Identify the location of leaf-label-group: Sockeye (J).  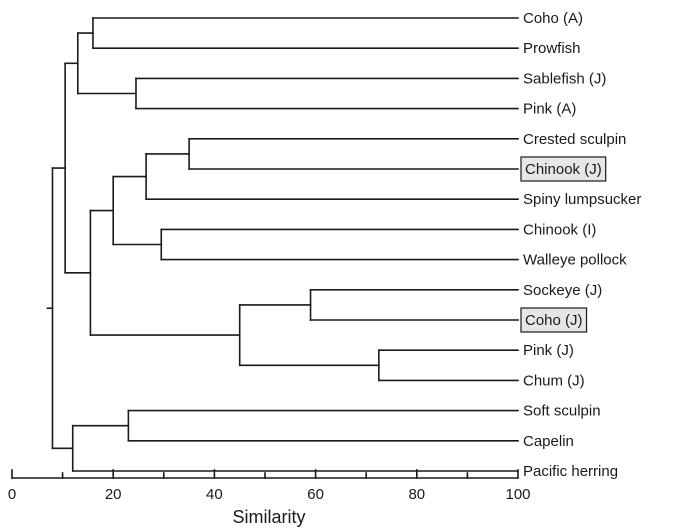
(562, 290).